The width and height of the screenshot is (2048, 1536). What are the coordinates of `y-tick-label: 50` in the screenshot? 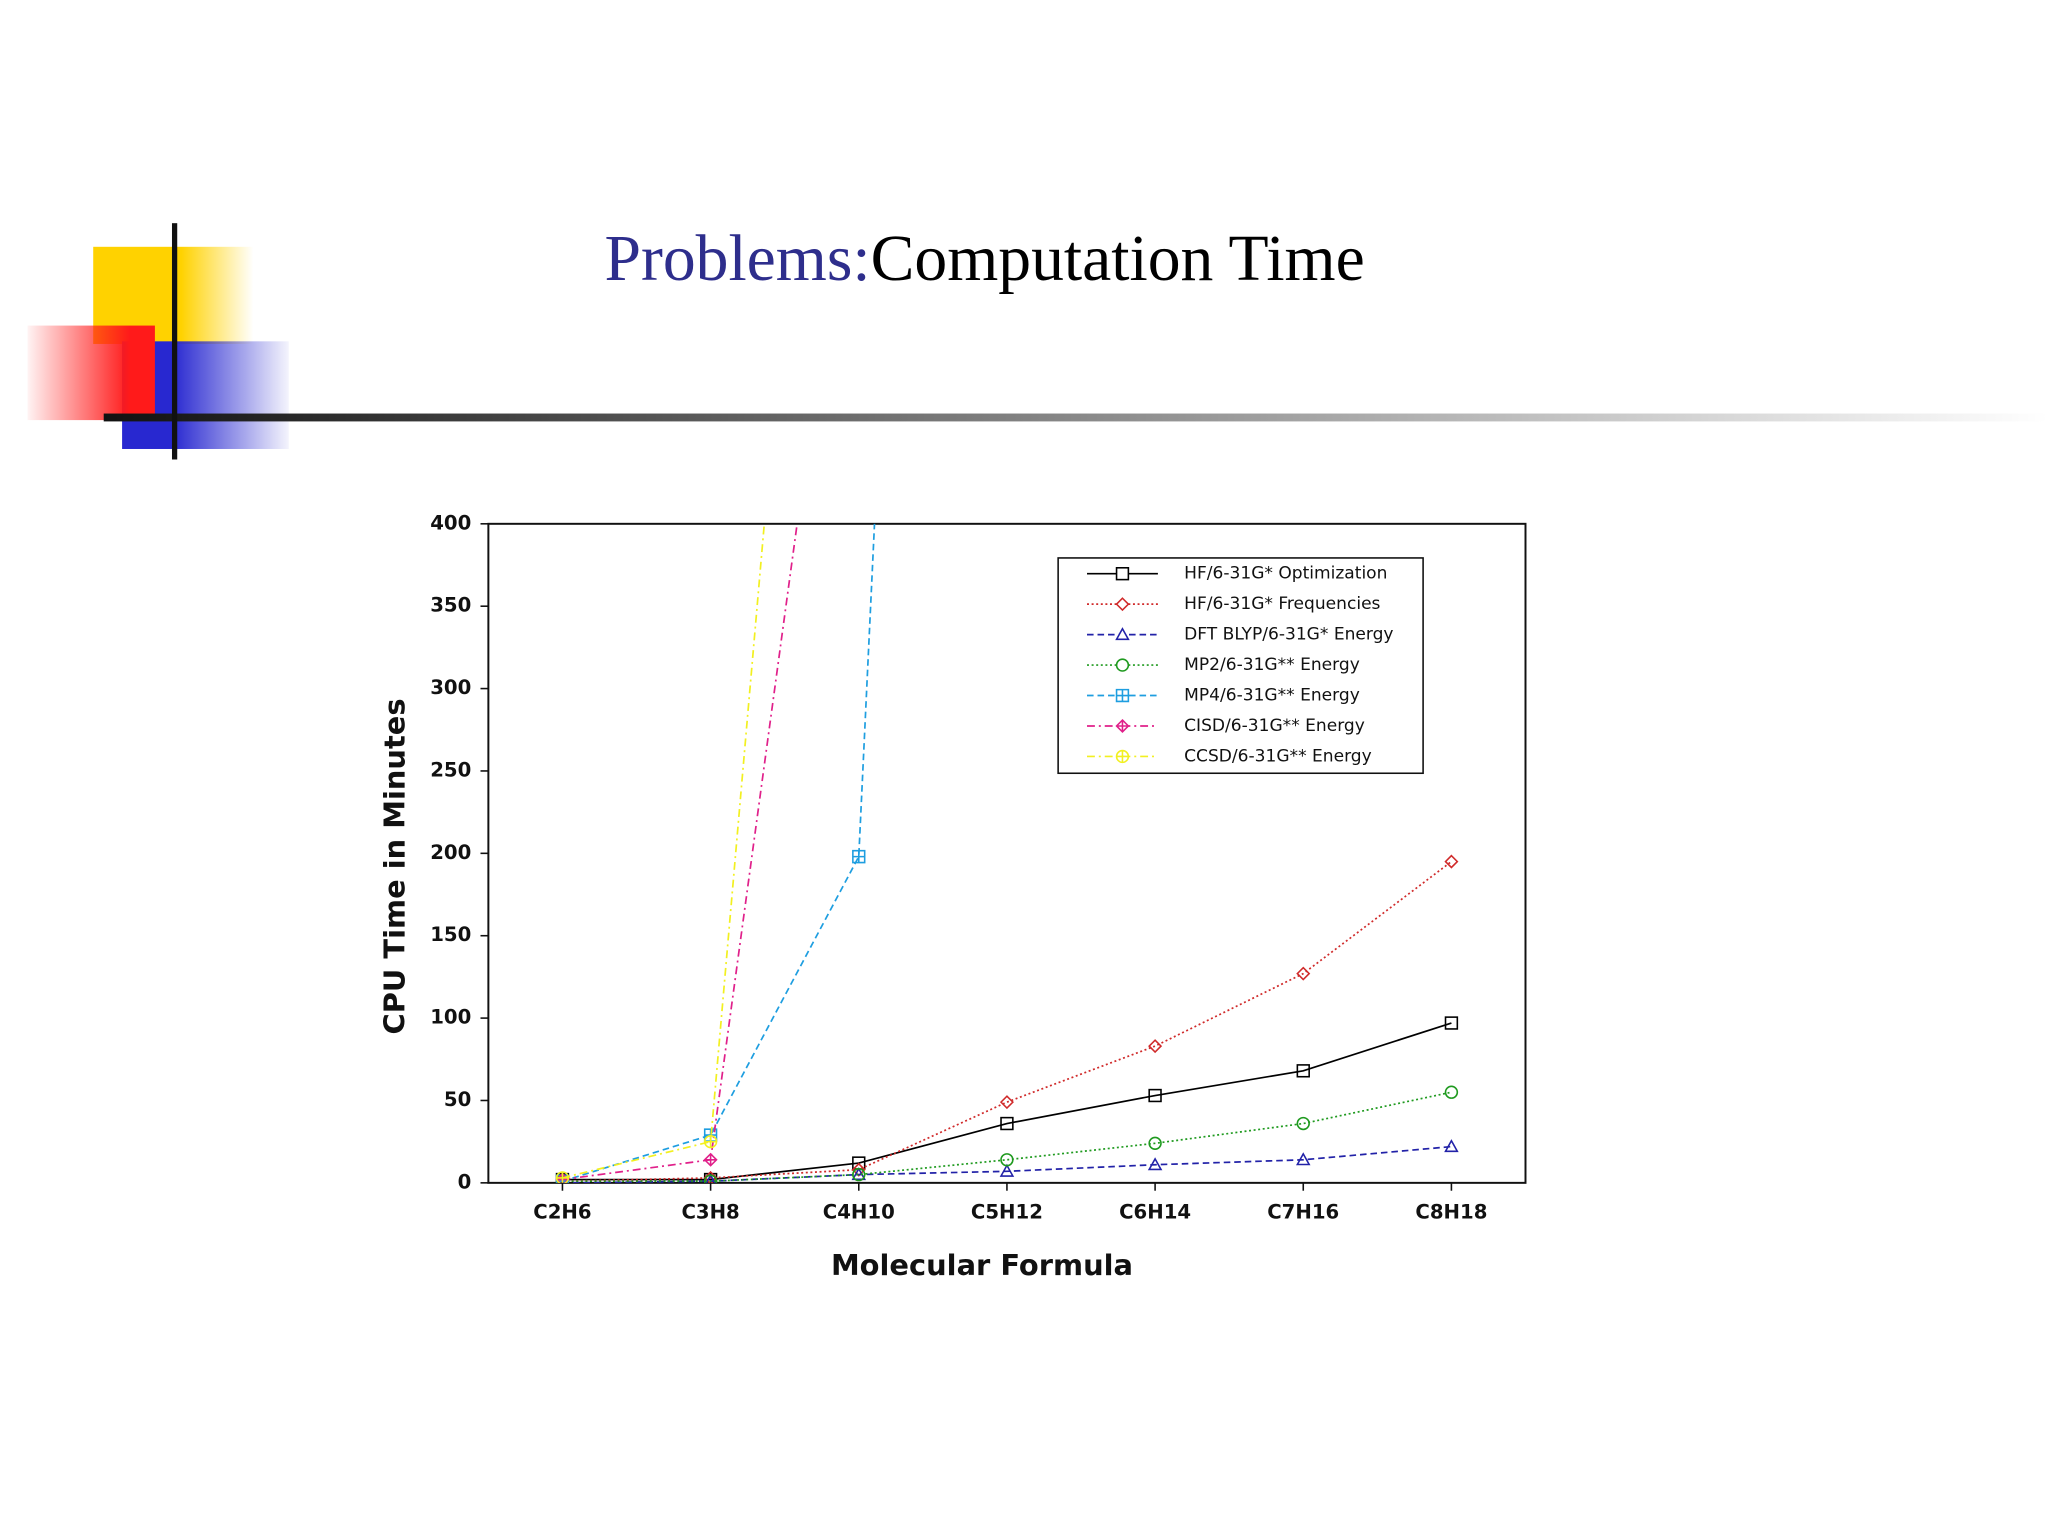 It's located at (457, 1099).